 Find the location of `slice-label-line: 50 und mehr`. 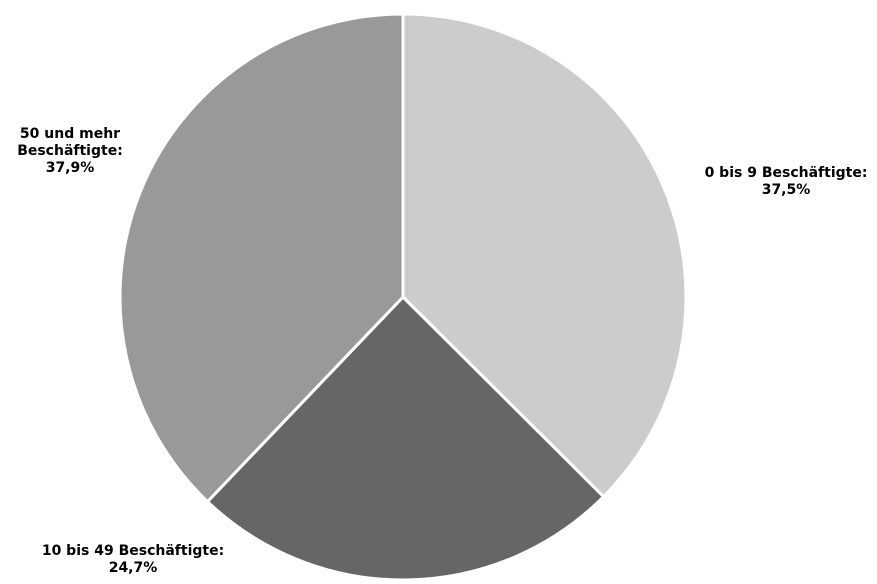

slice-label-line: 50 und mehr is located at coordinates (70, 134).